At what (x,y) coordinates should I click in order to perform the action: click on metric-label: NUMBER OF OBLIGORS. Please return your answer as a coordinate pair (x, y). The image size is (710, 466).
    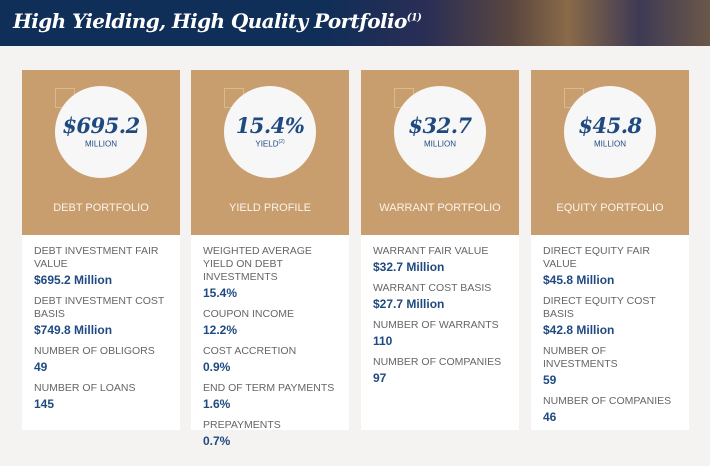
    Looking at the image, I should click on (94, 351).